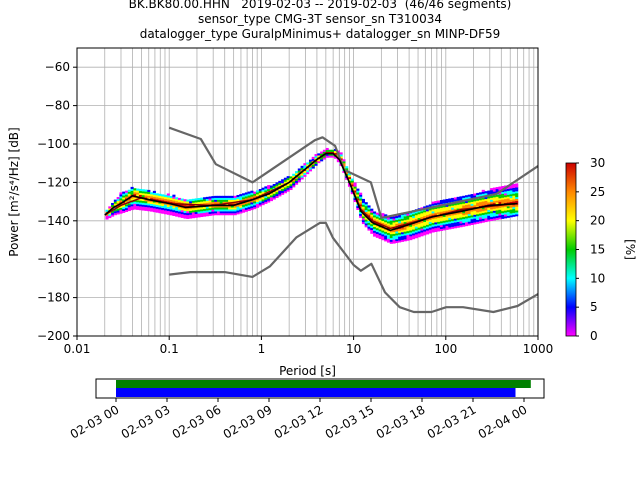 This screenshot has height=480, width=640. What do you see at coordinates (14, 191) in the screenshot?
I see `y-axis-label: Power [m²/s⁴/Hz] [dB]` at bounding box center [14, 191].